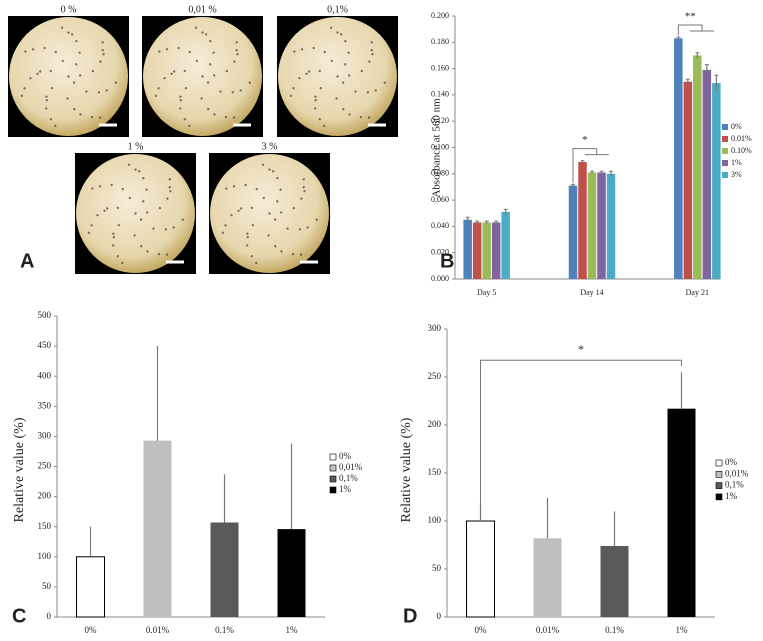 The height and width of the screenshot is (641, 763). Describe the element at coordinates (440, 41) in the screenshot. I see `y-tick-label: 0.180` at that location.